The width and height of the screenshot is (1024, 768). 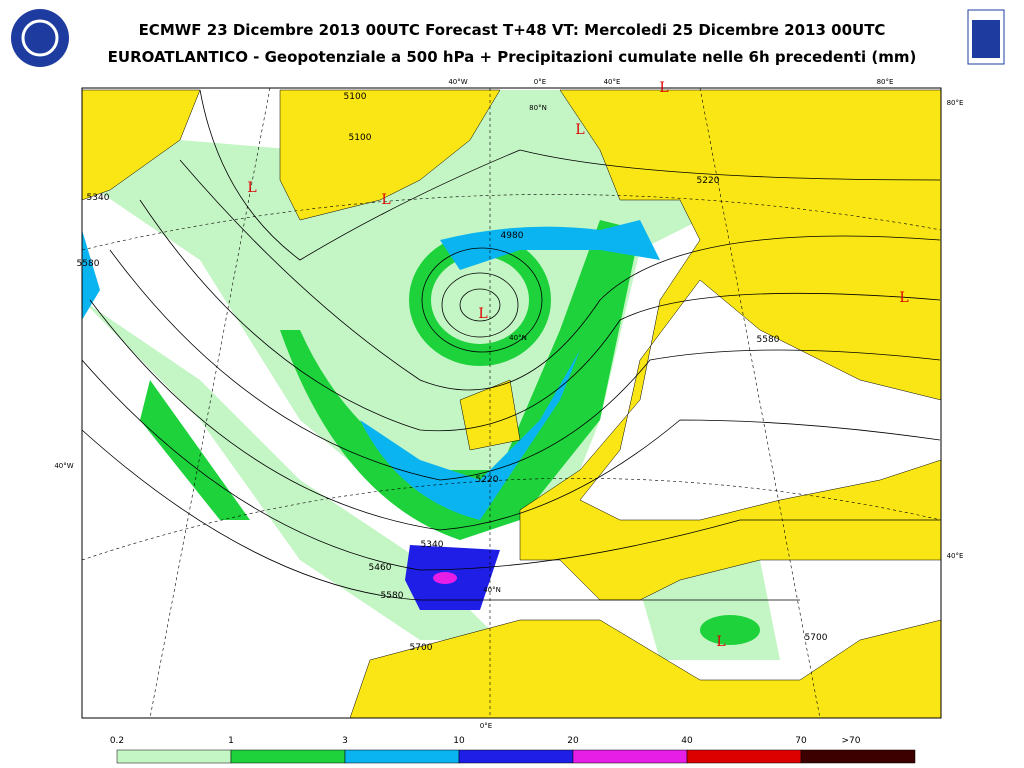 What do you see at coordinates (538, 108) in the screenshot?
I see `graticule-label: 80°N` at bounding box center [538, 108].